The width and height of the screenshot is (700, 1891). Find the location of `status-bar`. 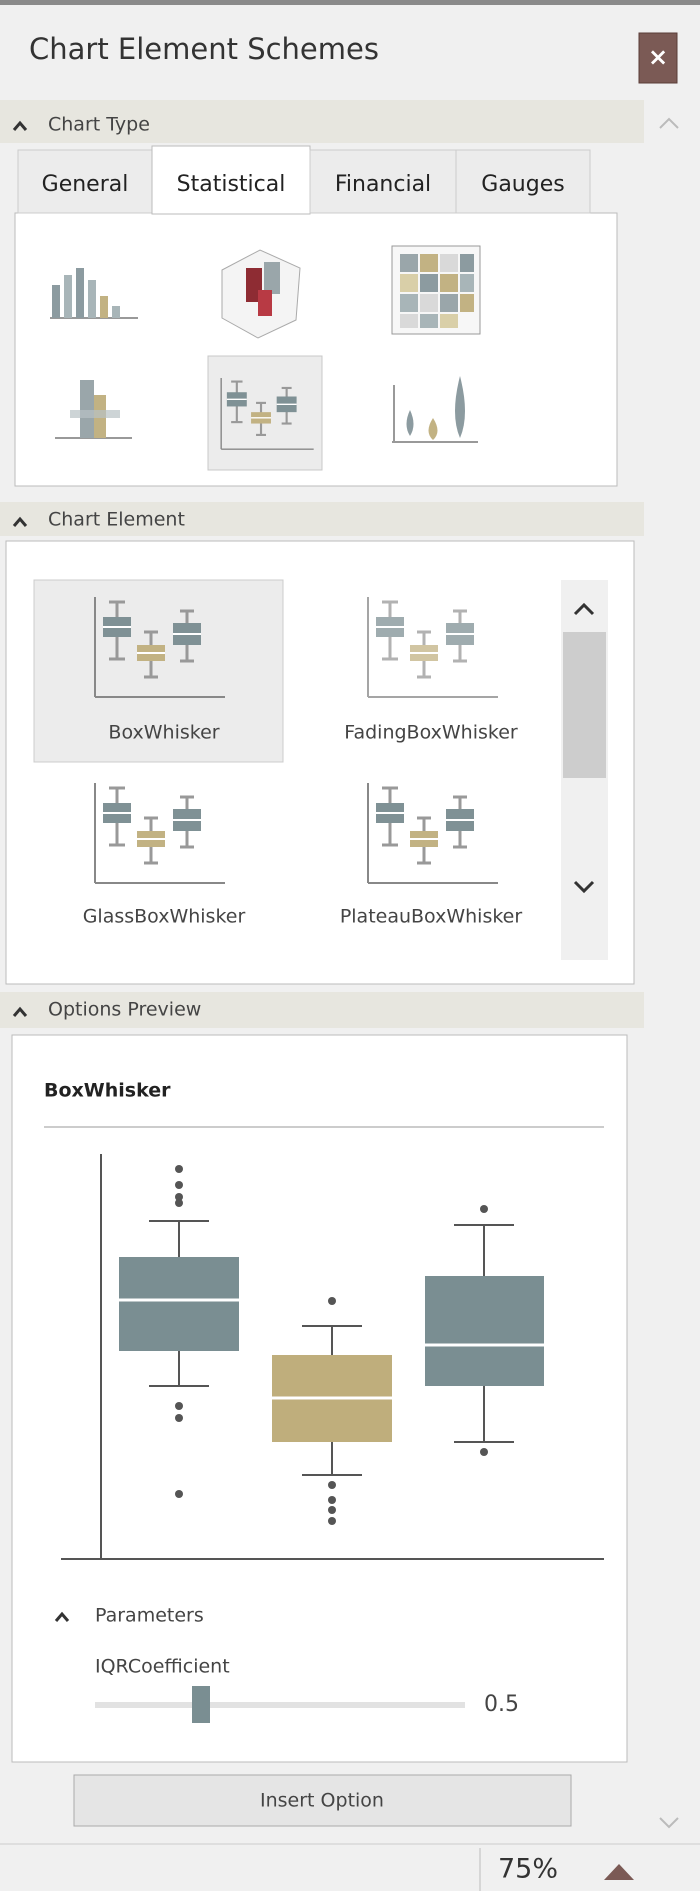

status-bar is located at coordinates (350, 1867).